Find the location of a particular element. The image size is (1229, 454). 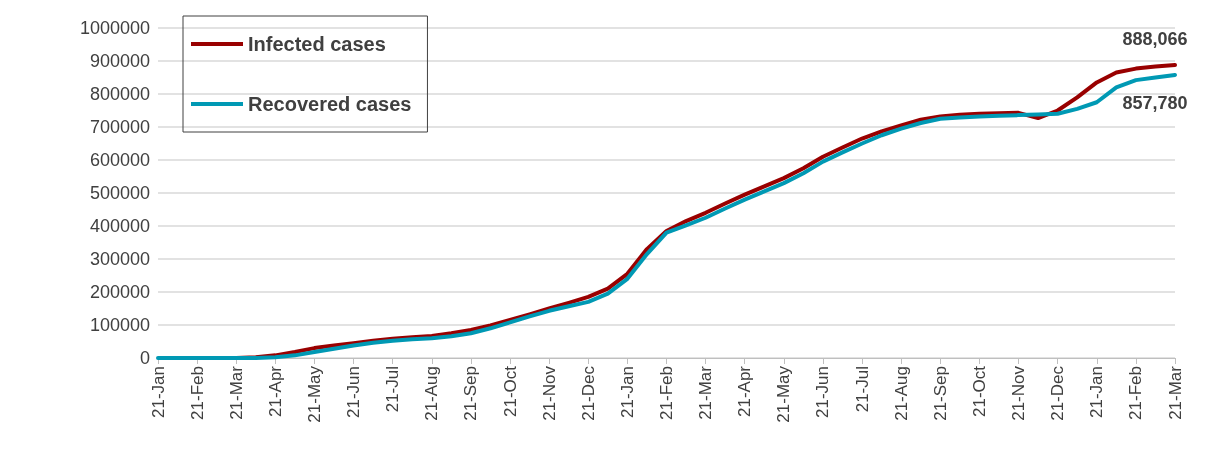

y-tick-label: 100000 is located at coordinates (119, 325).